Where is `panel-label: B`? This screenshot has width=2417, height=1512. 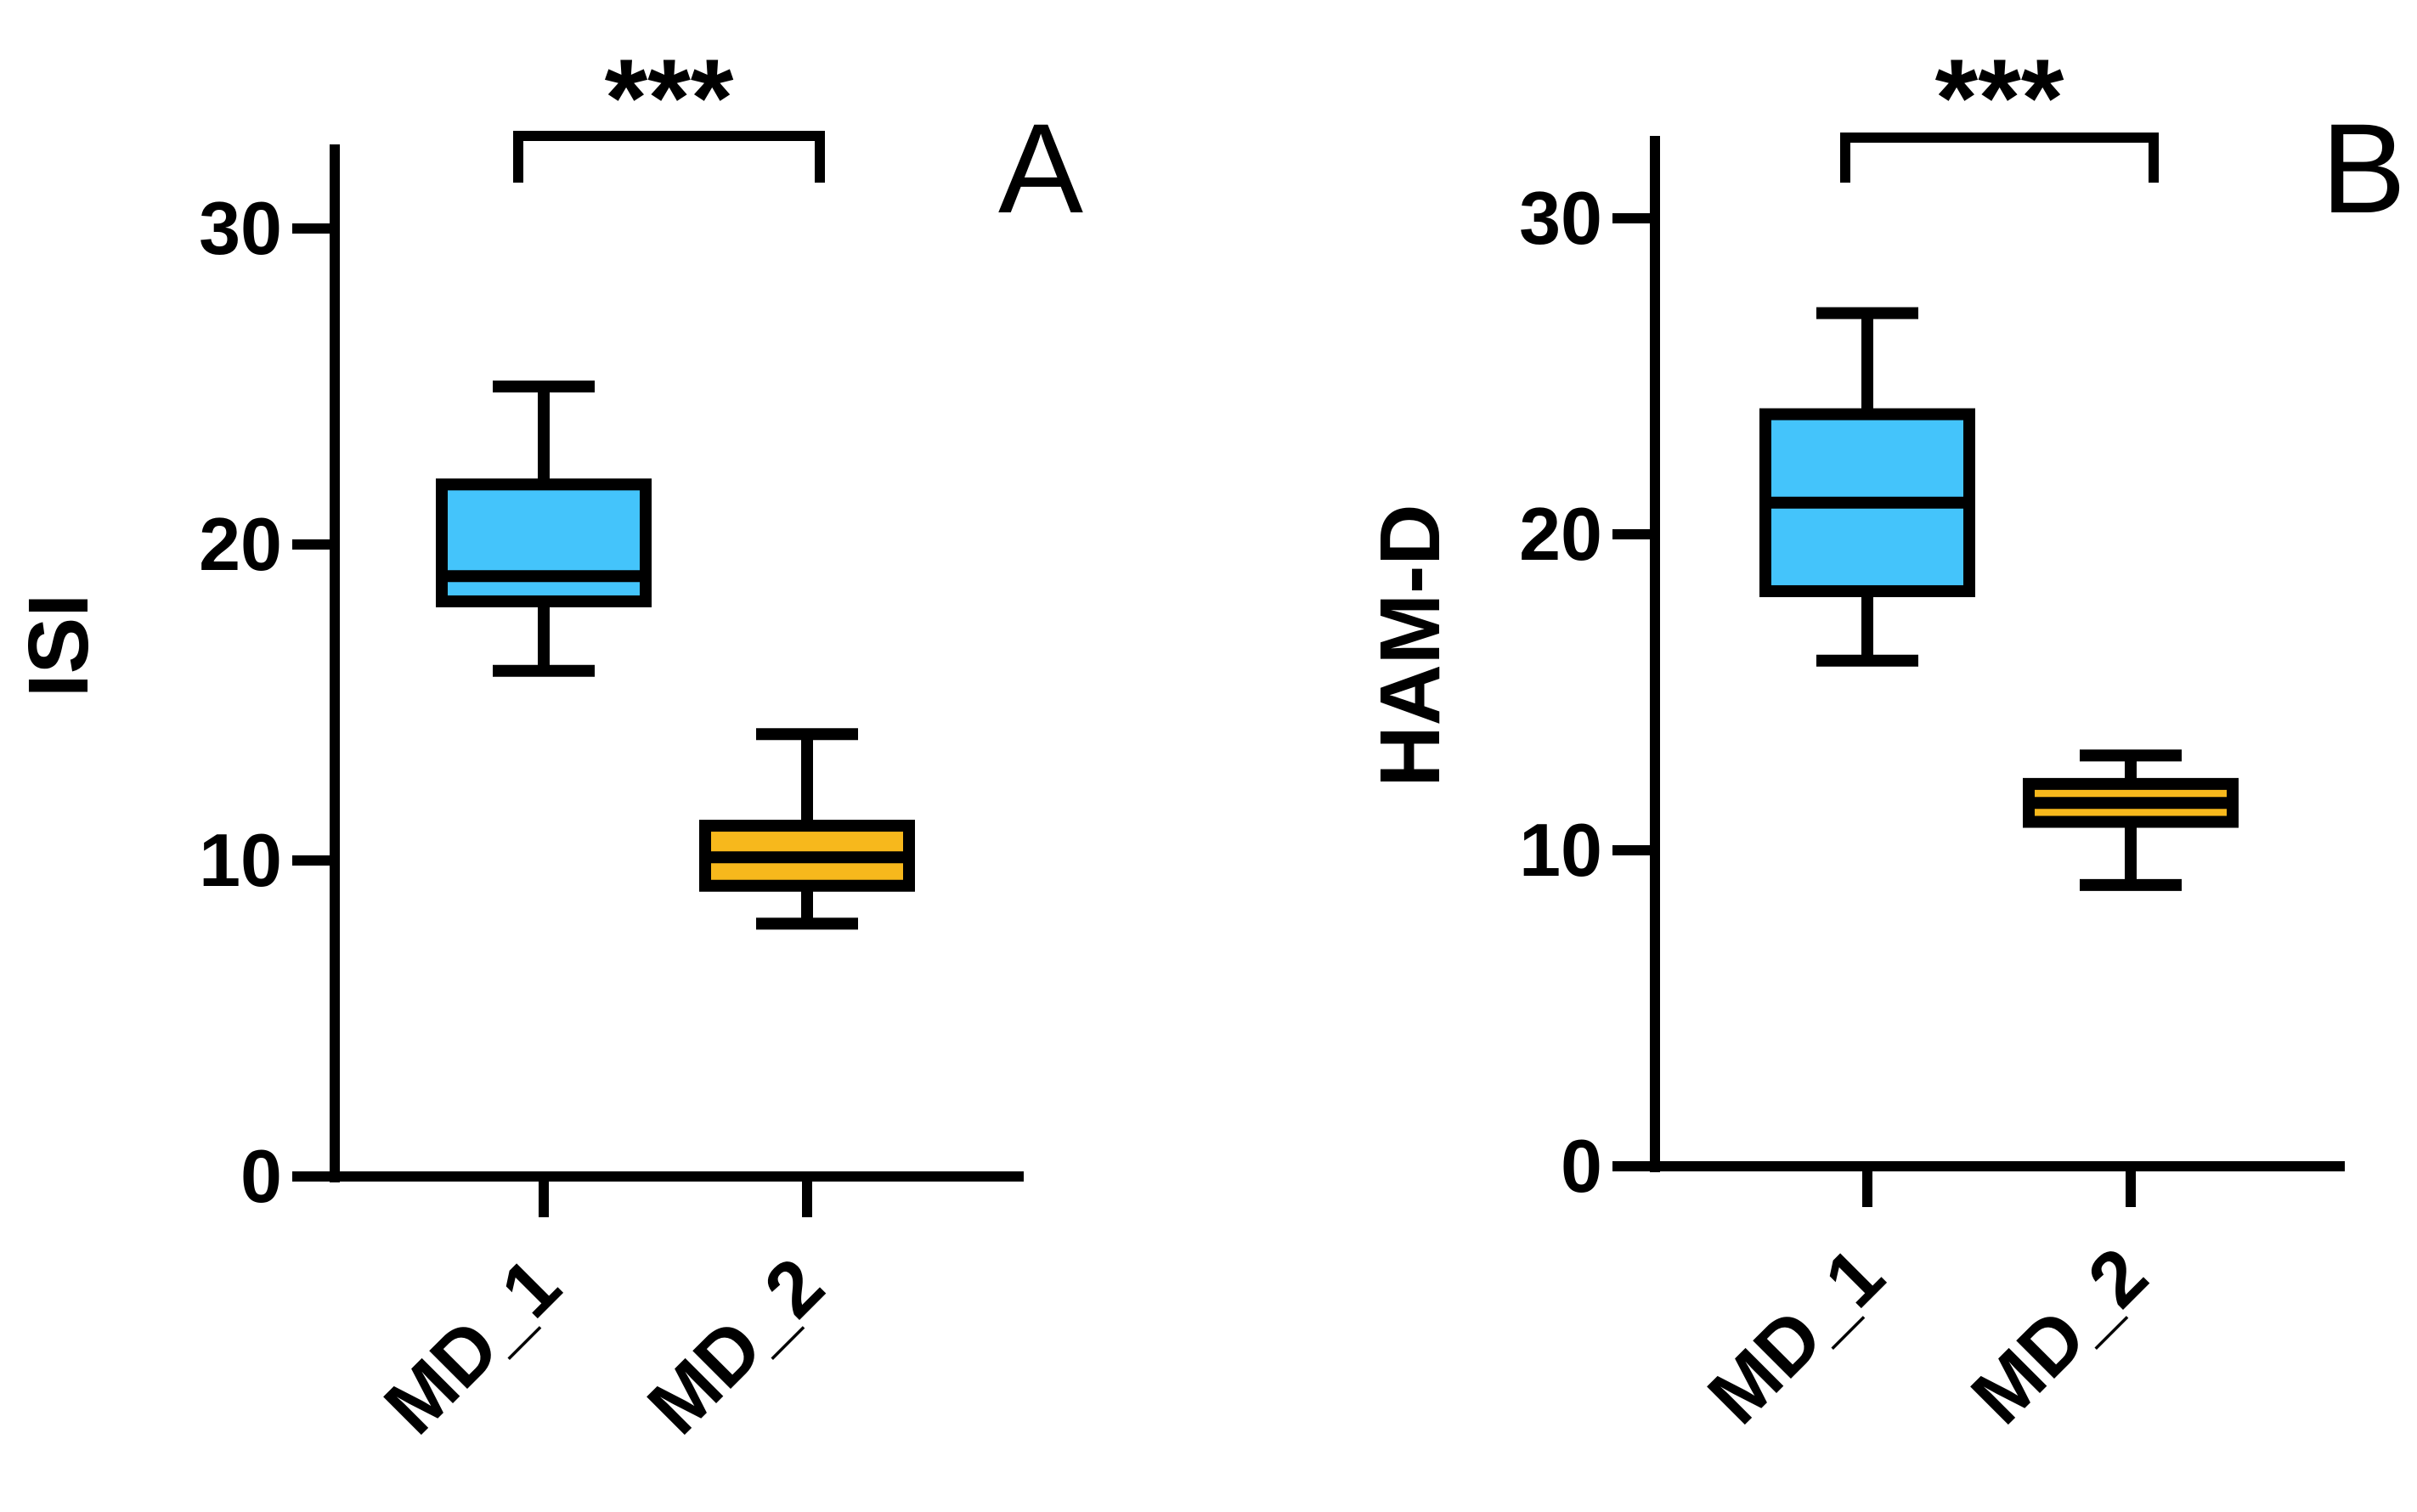
panel-label: B is located at coordinates (2363, 168).